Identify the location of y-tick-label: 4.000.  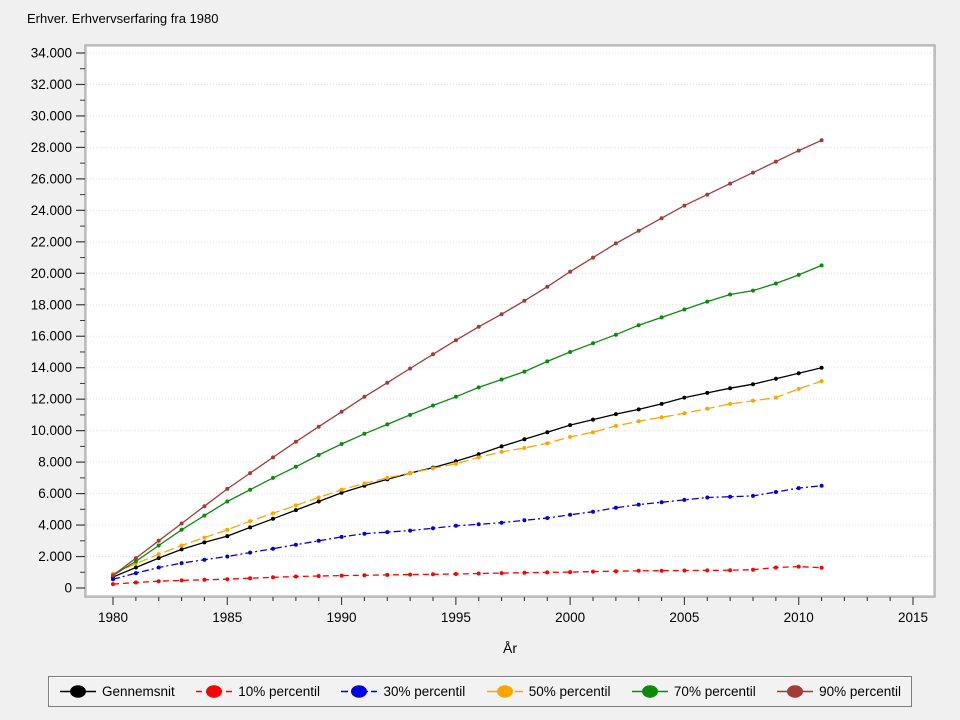
(55, 525).